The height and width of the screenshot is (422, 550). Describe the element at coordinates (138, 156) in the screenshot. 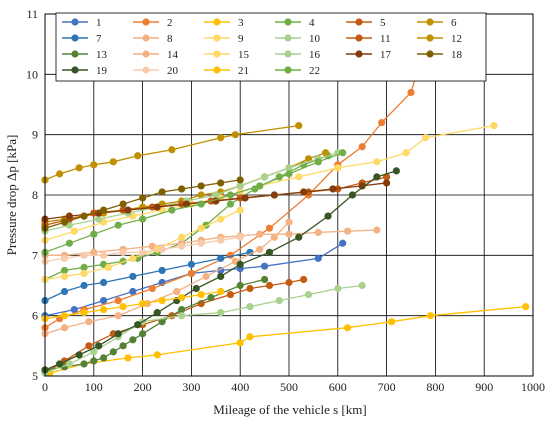

I see `series-12-point` at that location.